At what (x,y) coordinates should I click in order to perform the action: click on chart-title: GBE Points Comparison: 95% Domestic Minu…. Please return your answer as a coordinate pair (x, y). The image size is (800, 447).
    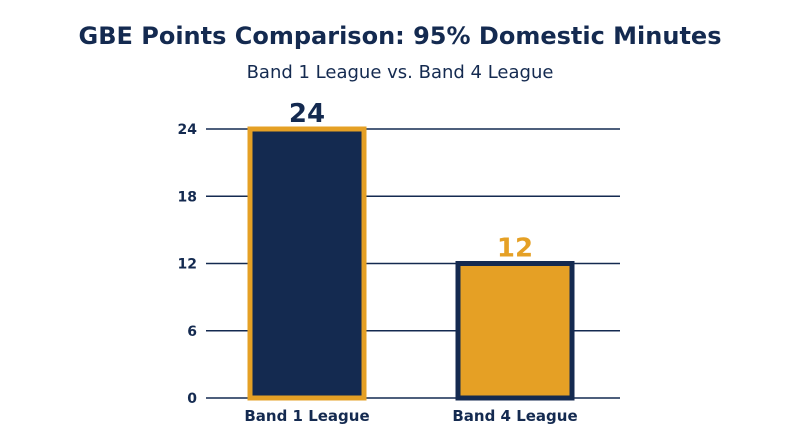
    Looking at the image, I should click on (400, 36).